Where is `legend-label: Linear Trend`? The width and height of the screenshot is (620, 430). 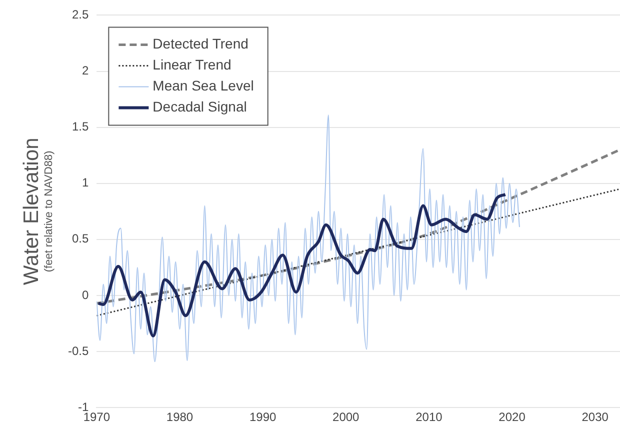 legend-label: Linear Trend is located at coordinates (192, 64).